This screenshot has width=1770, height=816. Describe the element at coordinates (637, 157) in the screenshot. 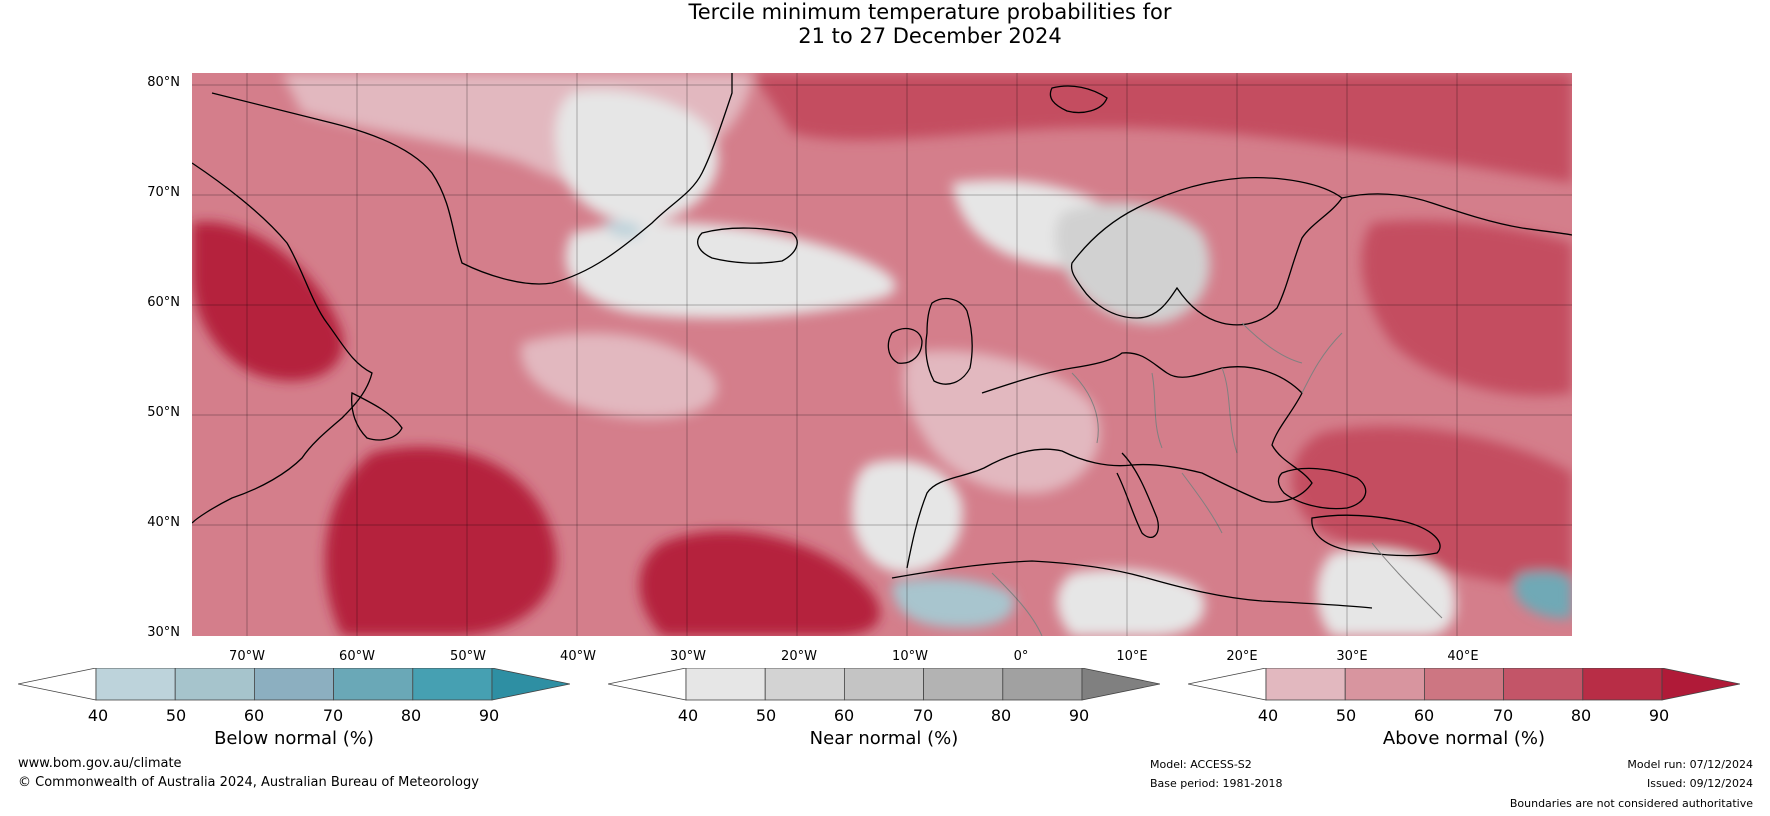

I see `zone-near-greenland-sea` at that location.